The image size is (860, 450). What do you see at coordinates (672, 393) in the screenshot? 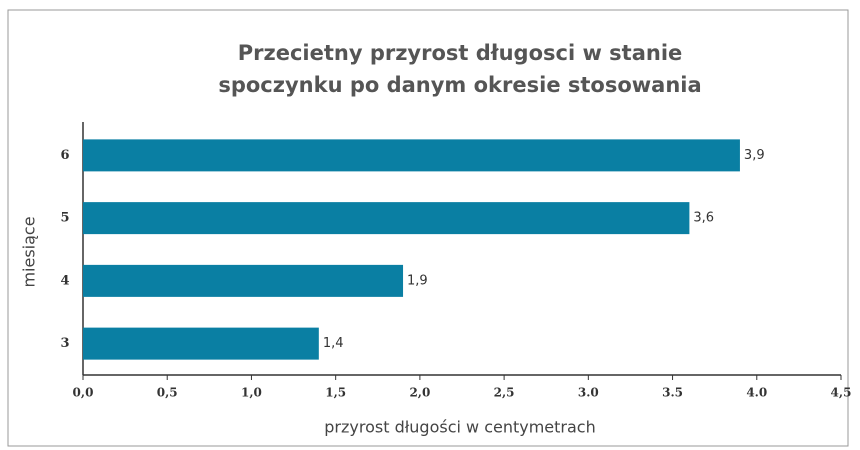
I see `x-tick-label: 3.5` at bounding box center [672, 393].